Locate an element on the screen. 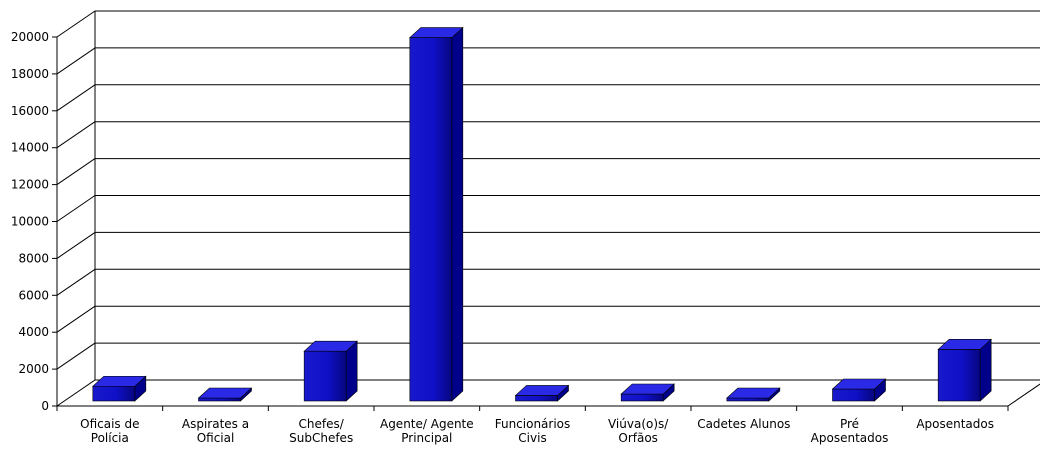  y-tick-label: 14000 is located at coordinates (30, 148).